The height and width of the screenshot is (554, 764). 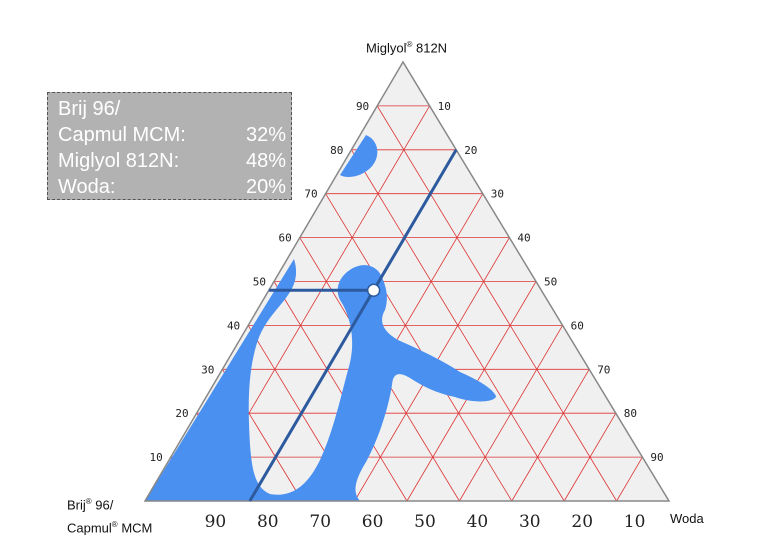 I want to click on legend-row-capmul: Capmul MCM: 32%, so click(x=172, y=135).